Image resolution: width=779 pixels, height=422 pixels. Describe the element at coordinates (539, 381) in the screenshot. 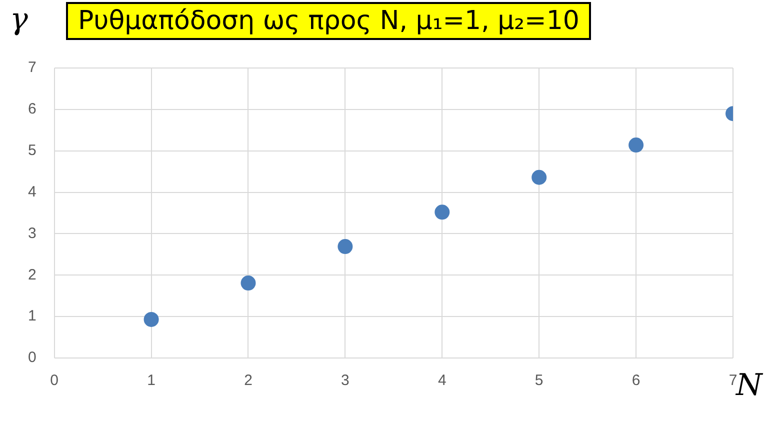

I see `x-tick-label: 5` at that location.